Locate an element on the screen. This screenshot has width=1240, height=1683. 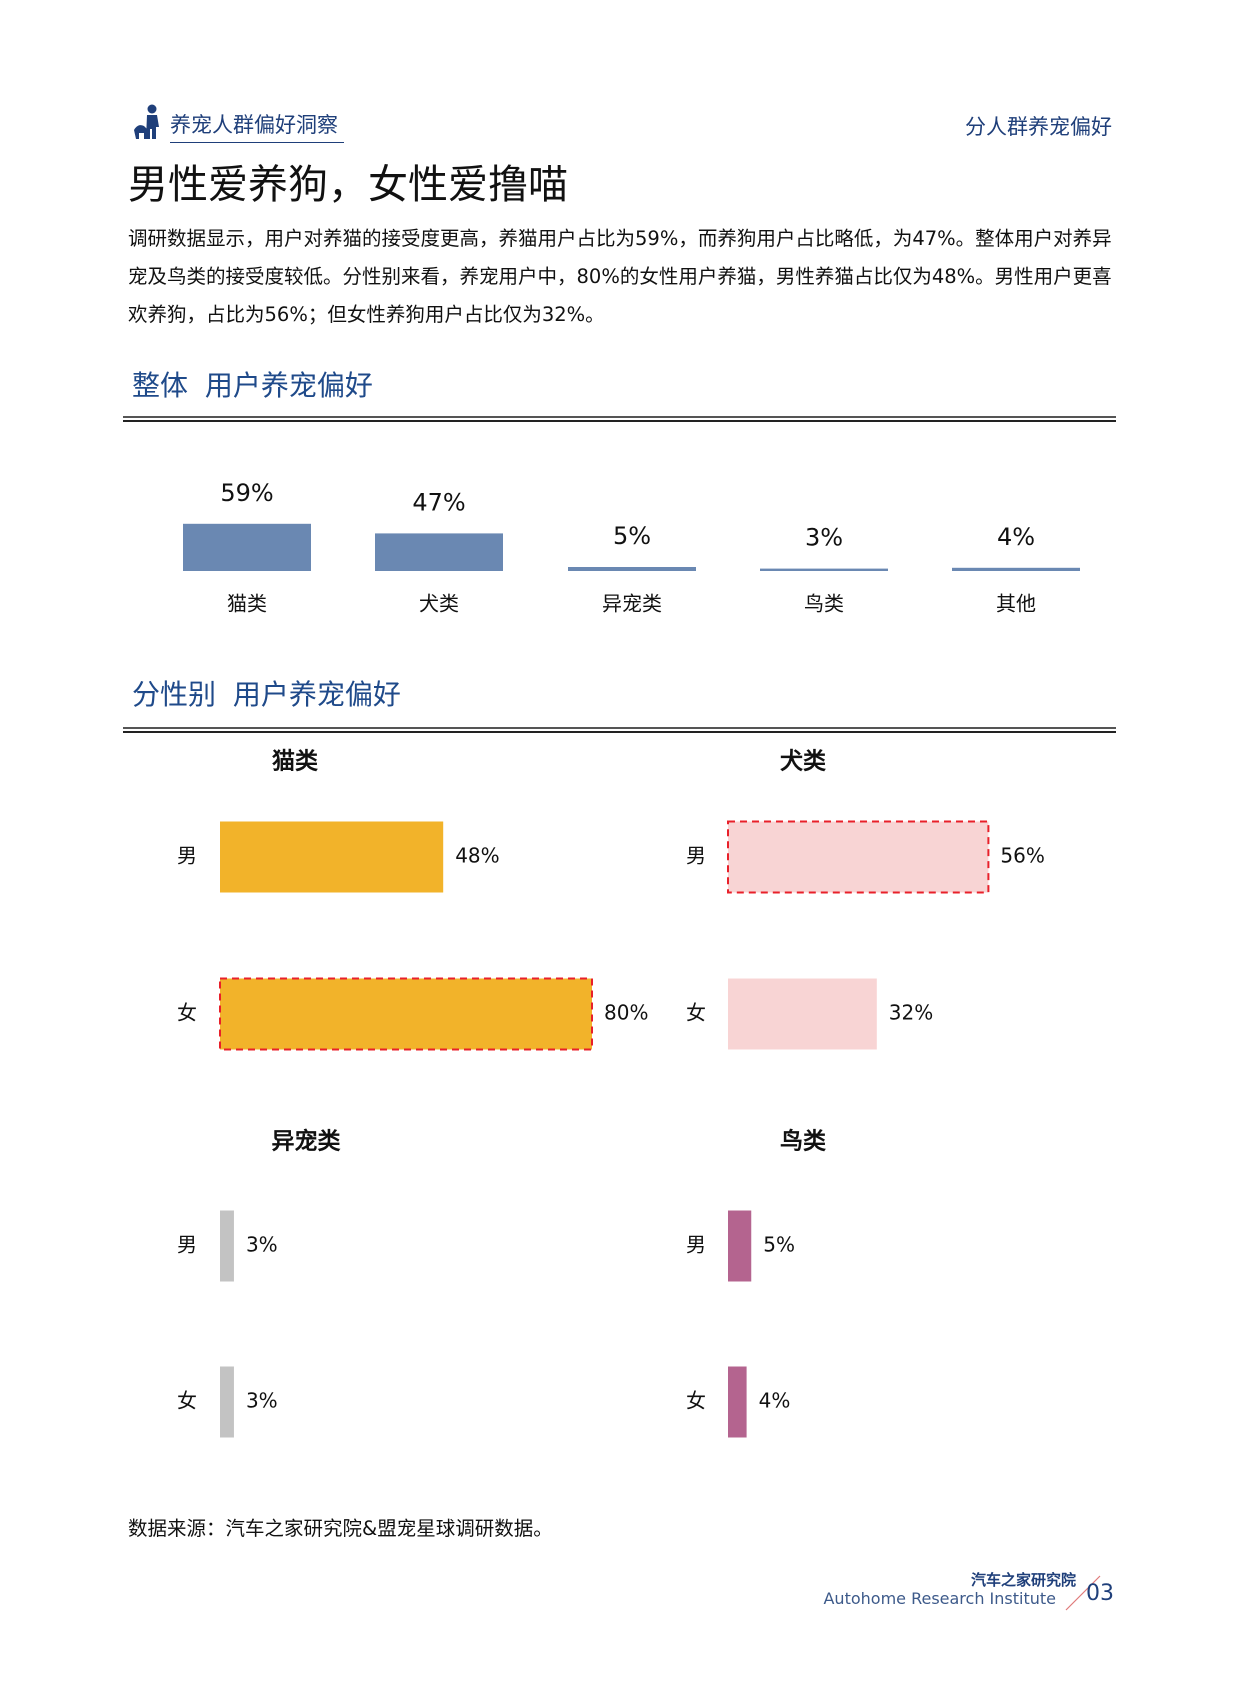
category-label: 异宠类 is located at coordinates (632, 604).